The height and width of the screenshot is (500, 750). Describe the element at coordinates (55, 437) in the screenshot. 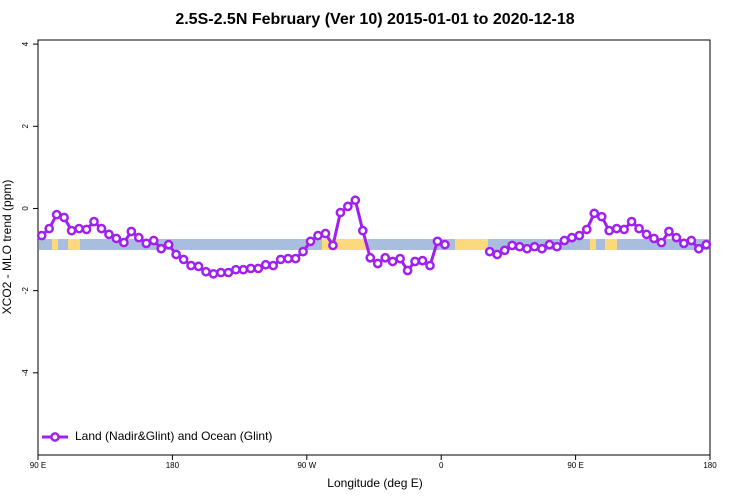

I see `legend-marker` at that location.